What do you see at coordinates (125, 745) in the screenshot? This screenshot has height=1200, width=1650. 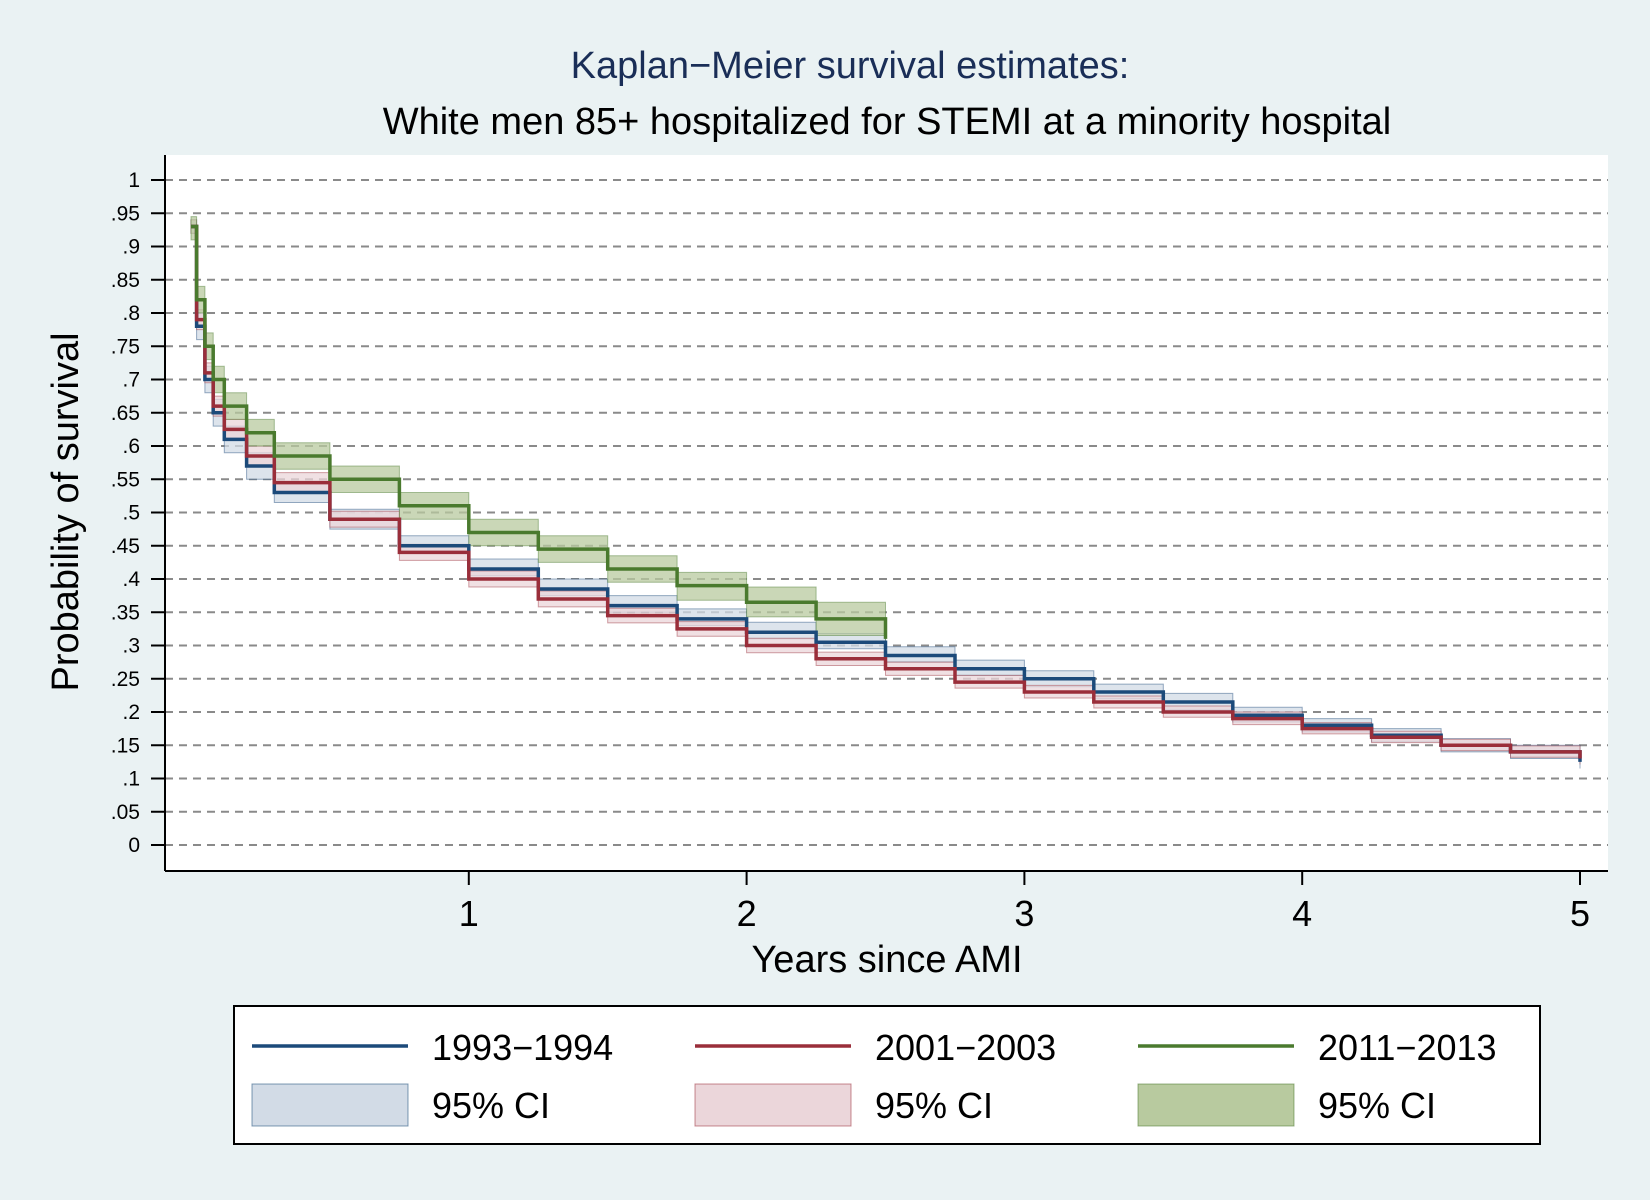 I see `y-tick-label-3: .15` at bounding box center [125, 745].